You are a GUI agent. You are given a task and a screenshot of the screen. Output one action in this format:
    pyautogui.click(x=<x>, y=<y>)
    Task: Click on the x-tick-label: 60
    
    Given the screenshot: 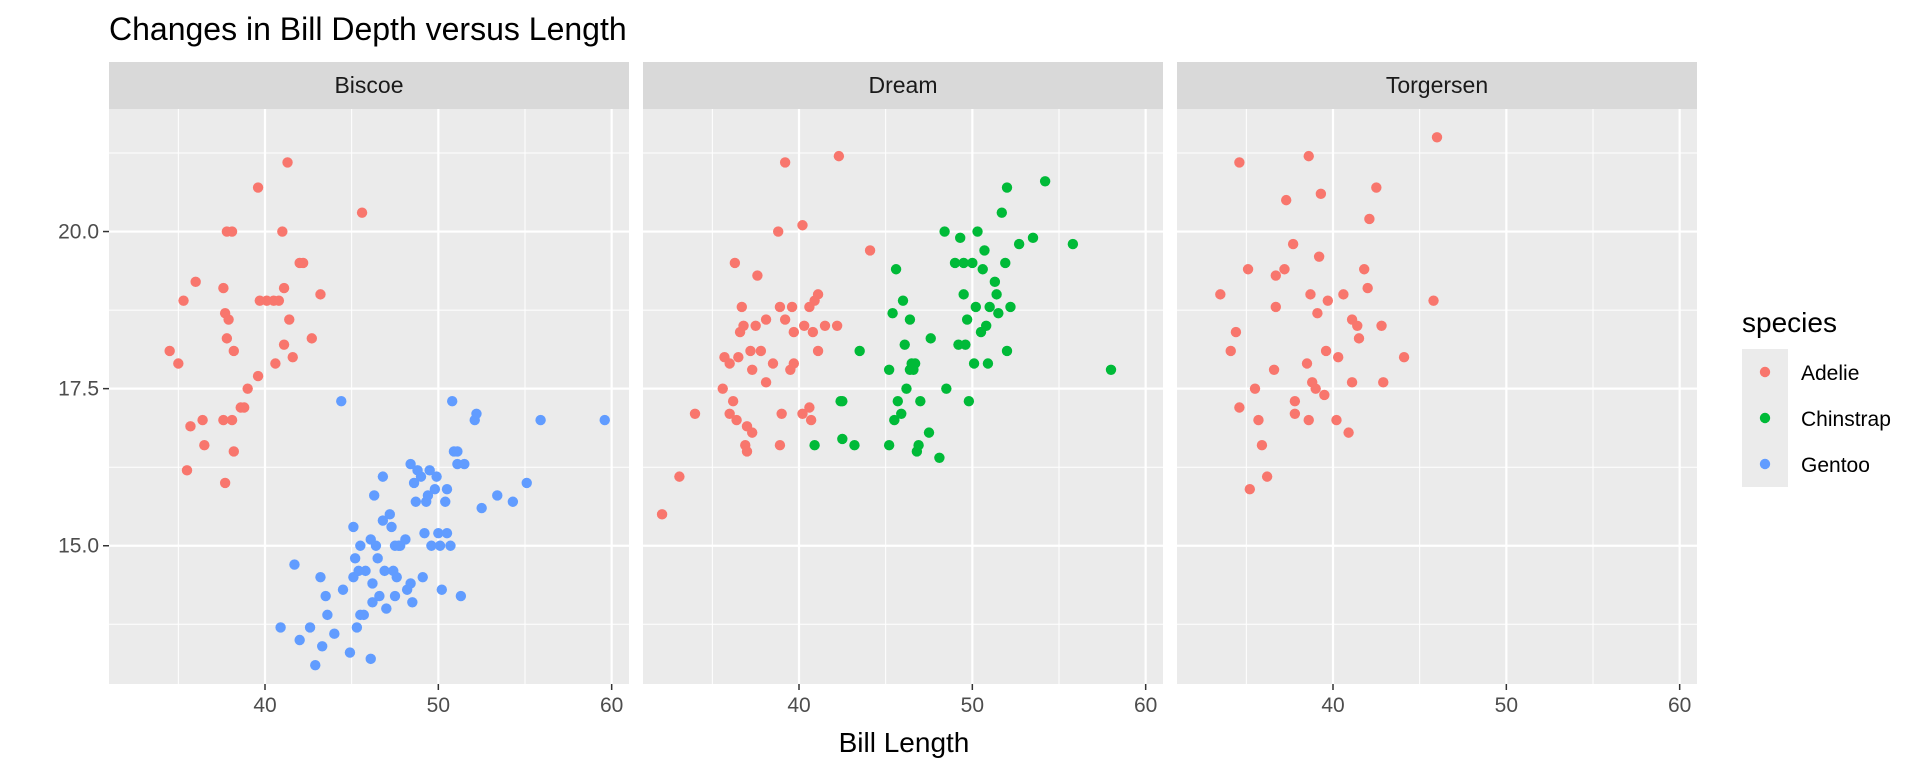 What is the action you would take?
    pyautogui.click(x=1145, y=705)
    